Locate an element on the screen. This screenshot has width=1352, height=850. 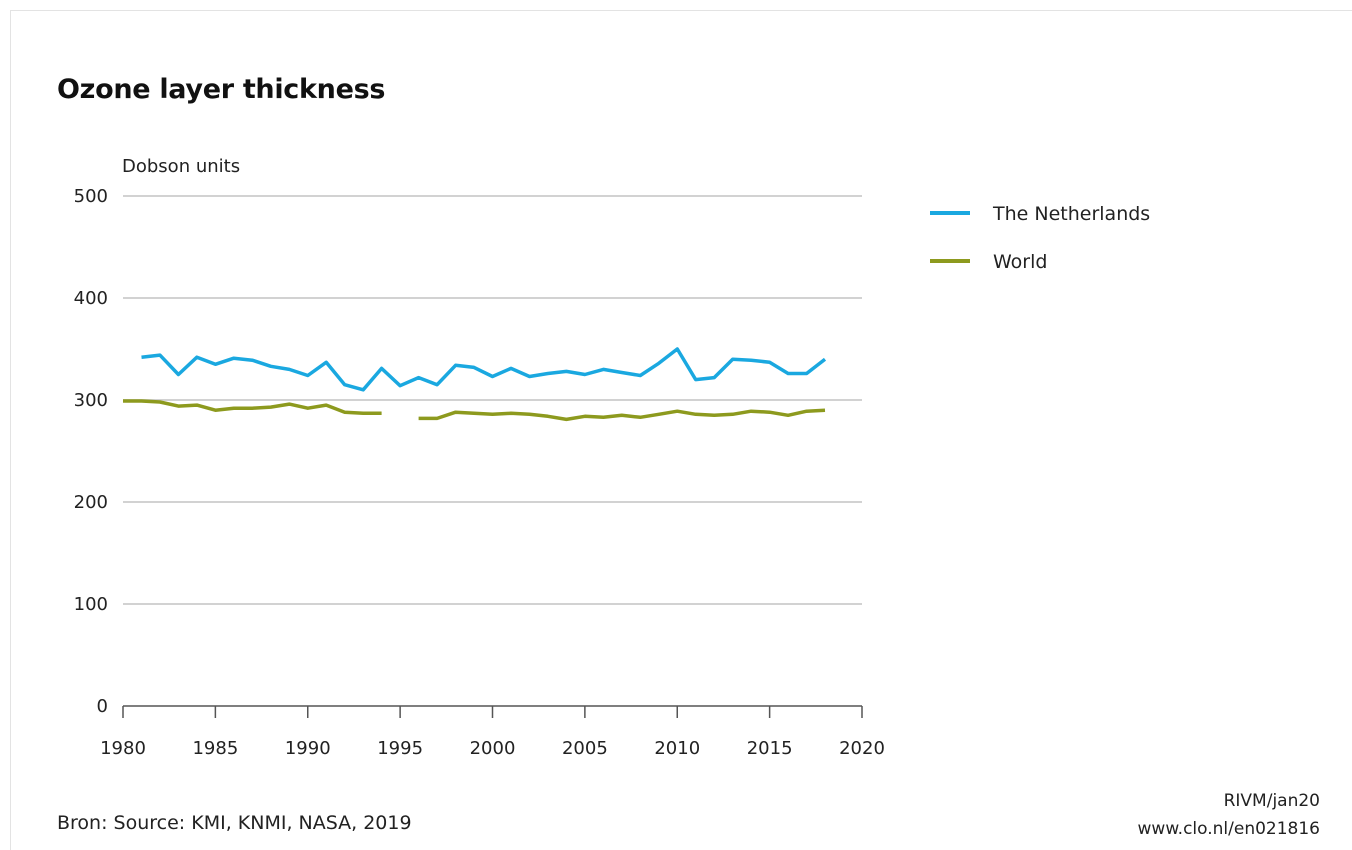
credit-line-1: RIVM/jan20 is located at coordinates (1271, 801).